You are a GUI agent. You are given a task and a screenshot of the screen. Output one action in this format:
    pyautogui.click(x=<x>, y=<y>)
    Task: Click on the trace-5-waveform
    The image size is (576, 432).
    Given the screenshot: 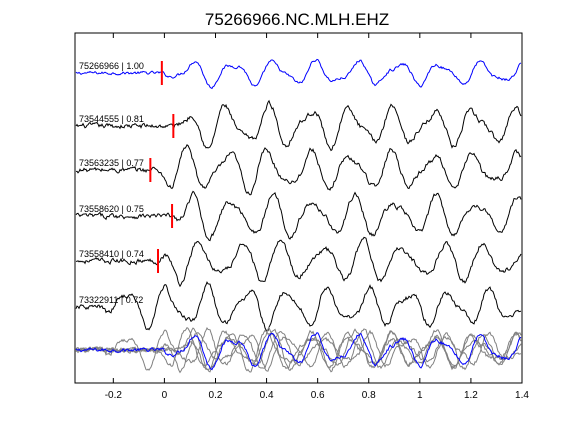 What is the action you would take?
    pyautogui.click(x=298, y=262)
    